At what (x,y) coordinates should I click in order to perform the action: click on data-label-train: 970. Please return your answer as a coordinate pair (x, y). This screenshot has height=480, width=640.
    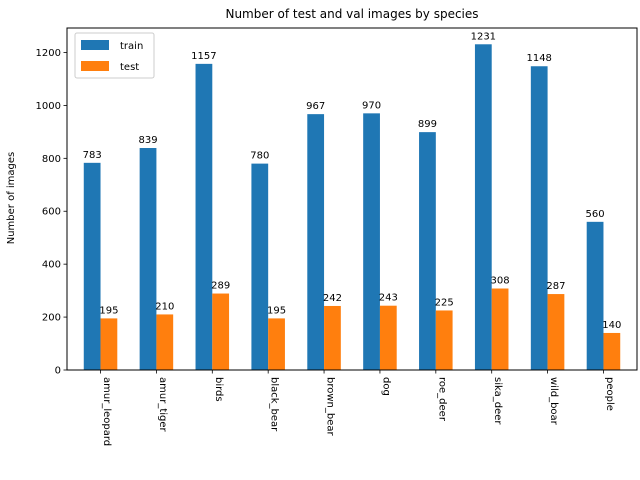
    Looking at the image, I should click on (371, 105).